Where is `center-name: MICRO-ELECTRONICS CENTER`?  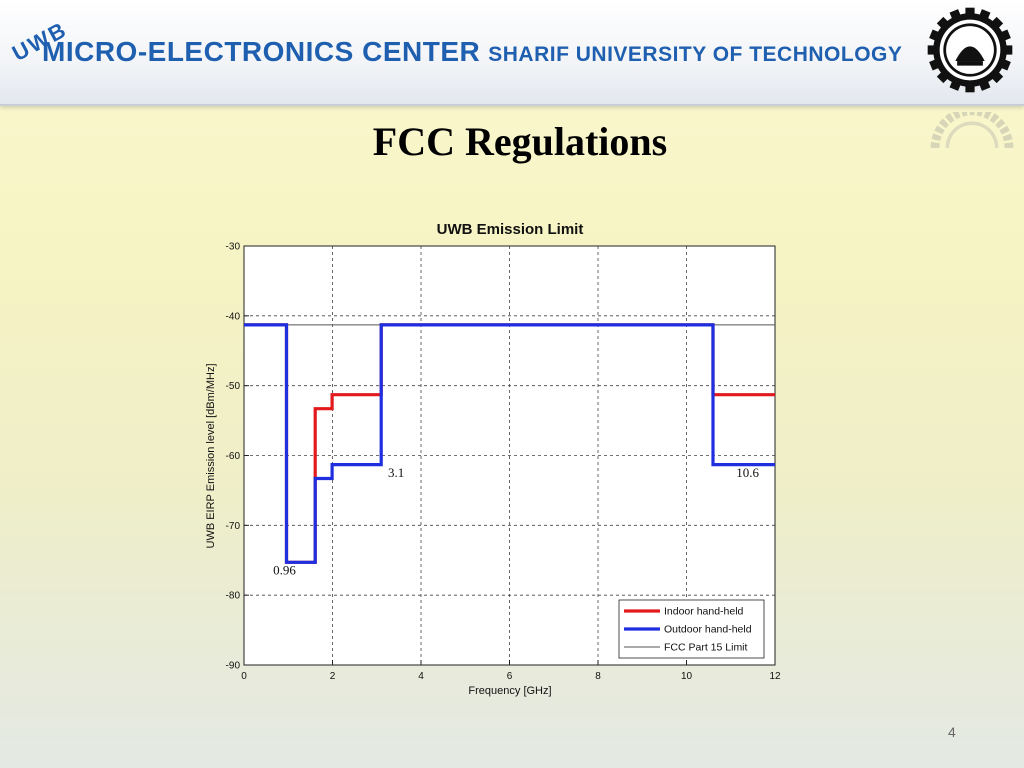 center-name: MICRO-ELECTRONICS CENTER is located at coordinates (261, 51).